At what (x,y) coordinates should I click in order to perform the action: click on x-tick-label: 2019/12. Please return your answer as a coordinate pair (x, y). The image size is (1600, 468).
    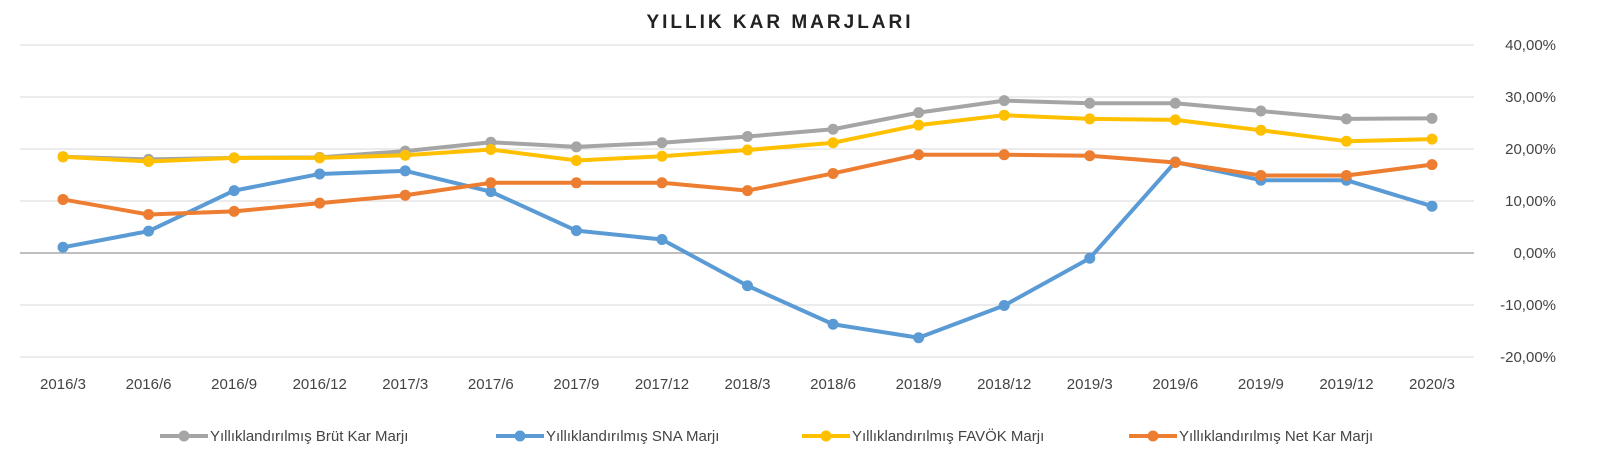
    Looking at the image, I should click on (1346, 384).